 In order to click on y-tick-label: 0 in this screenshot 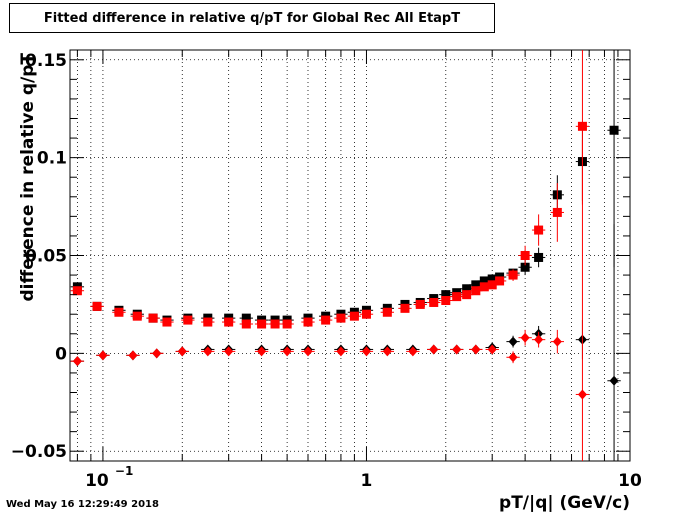, I will do `click(61, 354)`.